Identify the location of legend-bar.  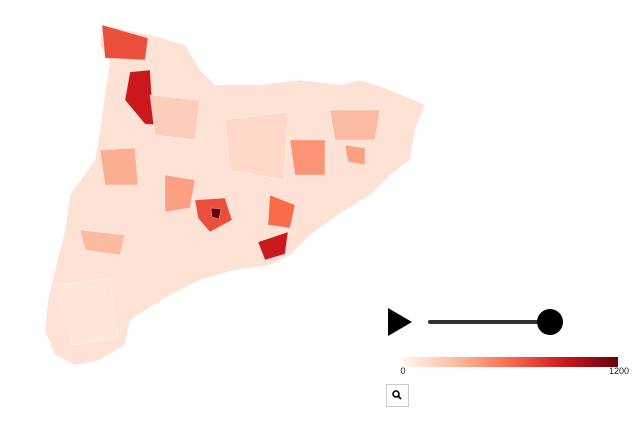
(510, 362).